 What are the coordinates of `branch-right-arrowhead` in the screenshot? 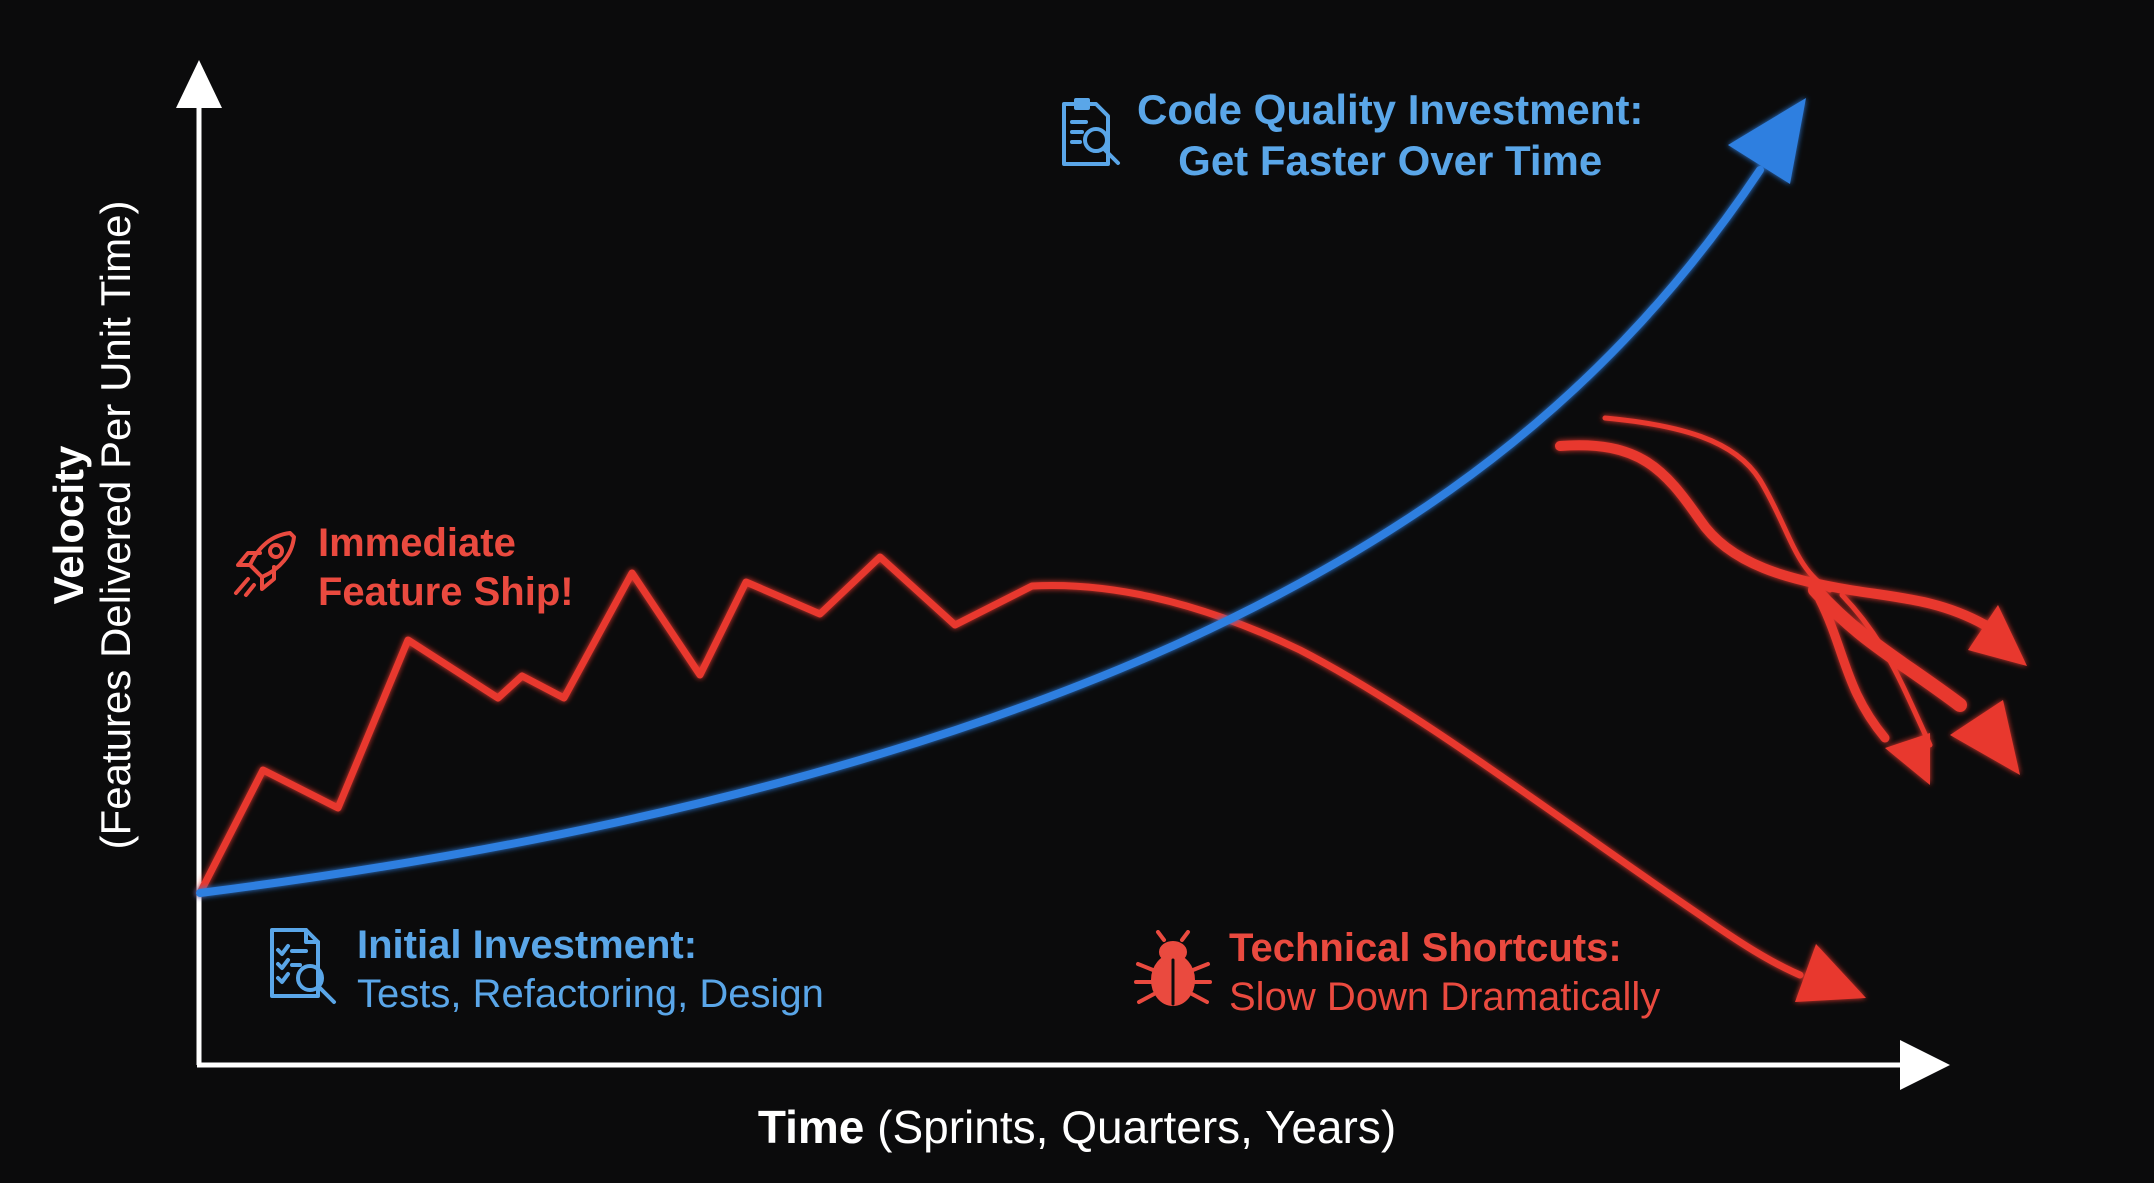 It's located at (1997, 635).